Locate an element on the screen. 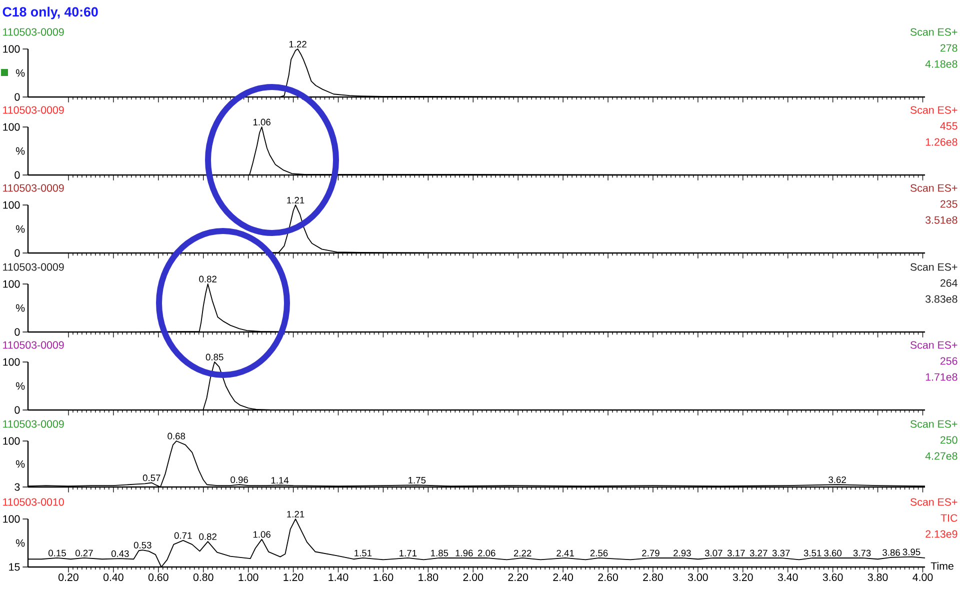  x-tick-label: 1.20 is located at coordinates (294, 578).